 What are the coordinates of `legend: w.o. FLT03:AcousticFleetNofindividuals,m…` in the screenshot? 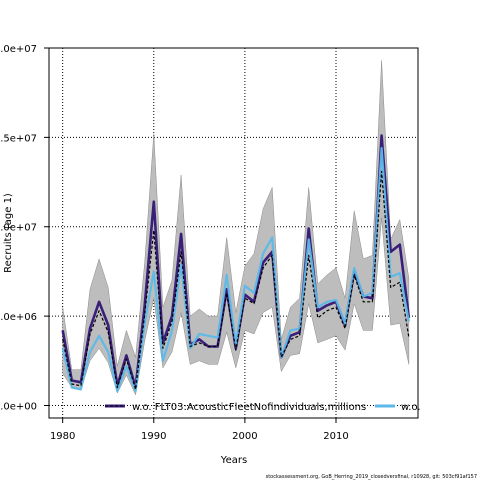 It's located at (263, 407).